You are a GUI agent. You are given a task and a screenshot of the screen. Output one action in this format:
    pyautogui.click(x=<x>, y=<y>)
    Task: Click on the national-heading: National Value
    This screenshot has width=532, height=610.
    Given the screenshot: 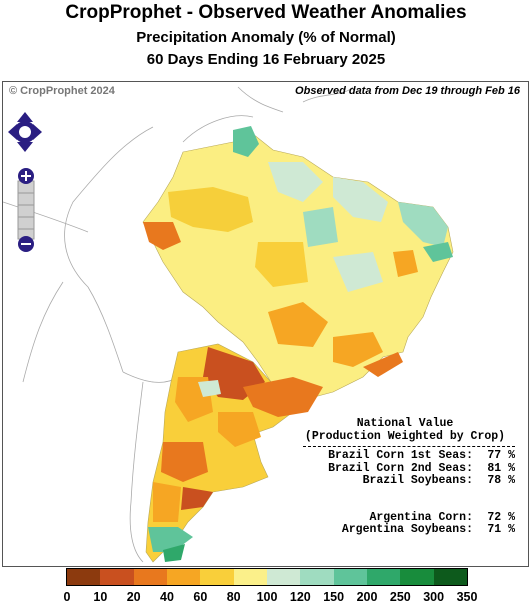 What is the action you would take?
    pyautogui.click(x=405, y=423)
    